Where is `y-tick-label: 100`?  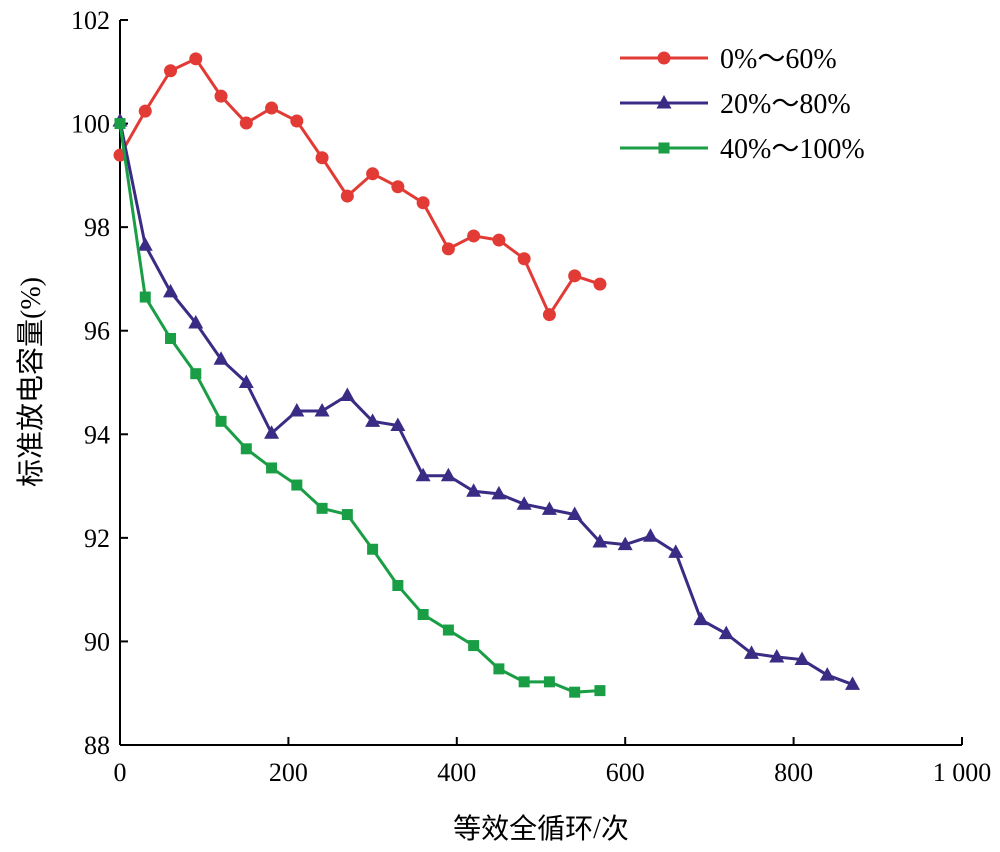 y-tick-label: 100 is located at coordinates (90, 124).